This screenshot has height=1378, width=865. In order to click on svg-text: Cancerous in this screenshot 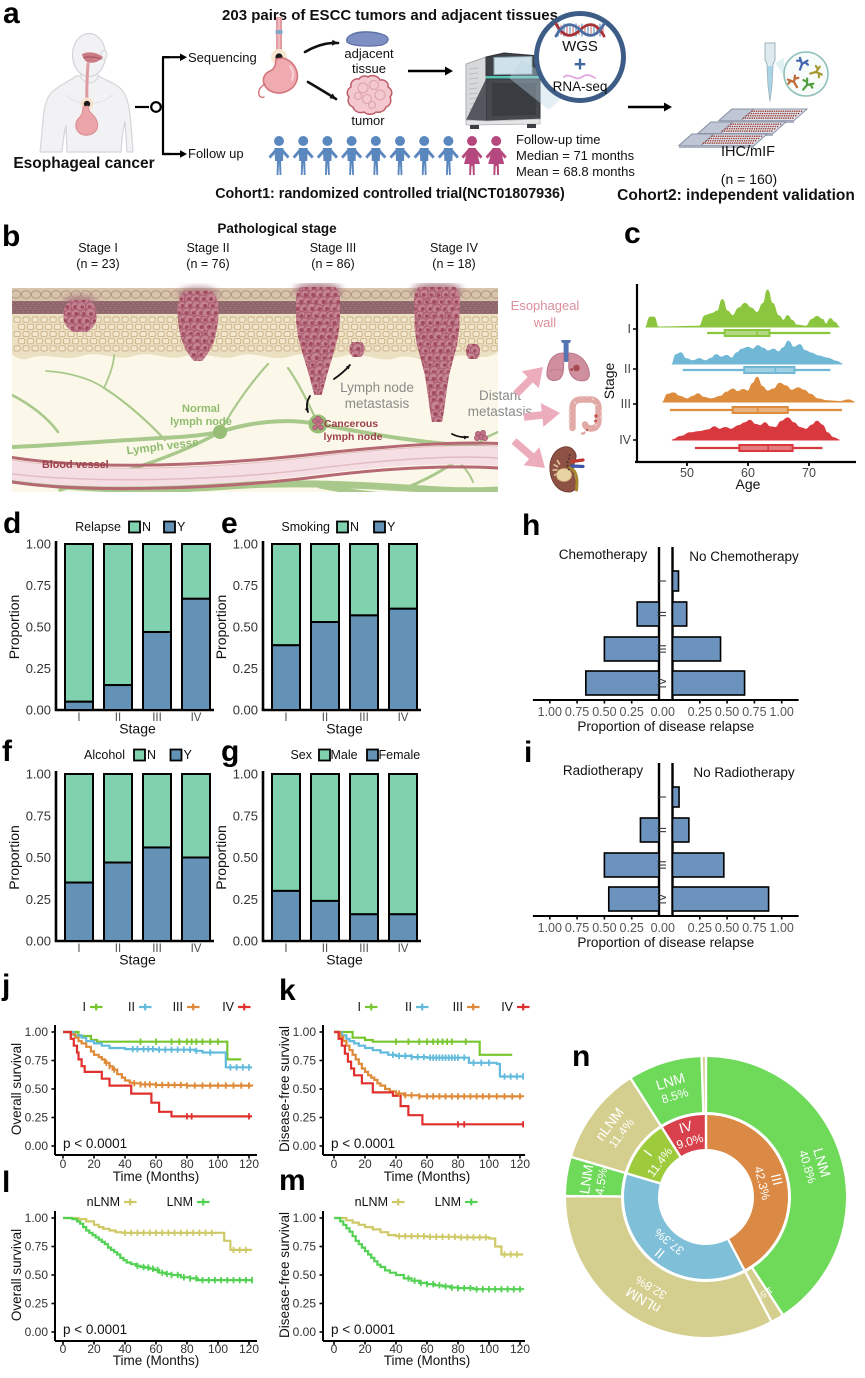, I will do `click(351, 424)`.